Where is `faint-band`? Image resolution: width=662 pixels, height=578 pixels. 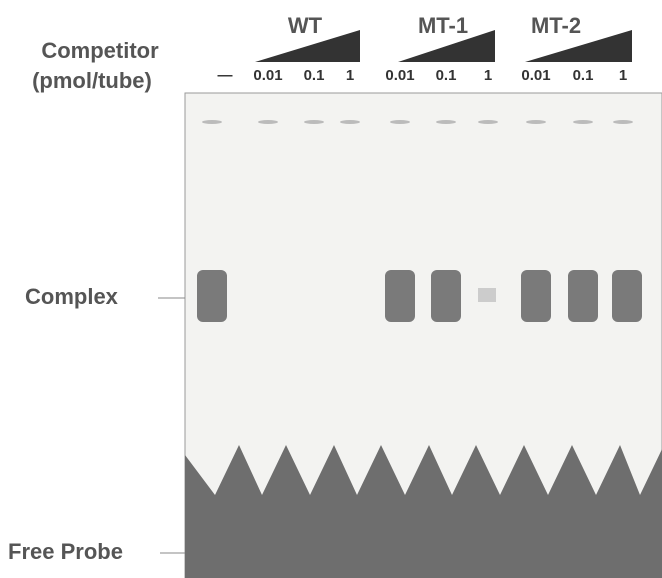 faint-band is located at coordinates (487, 295).